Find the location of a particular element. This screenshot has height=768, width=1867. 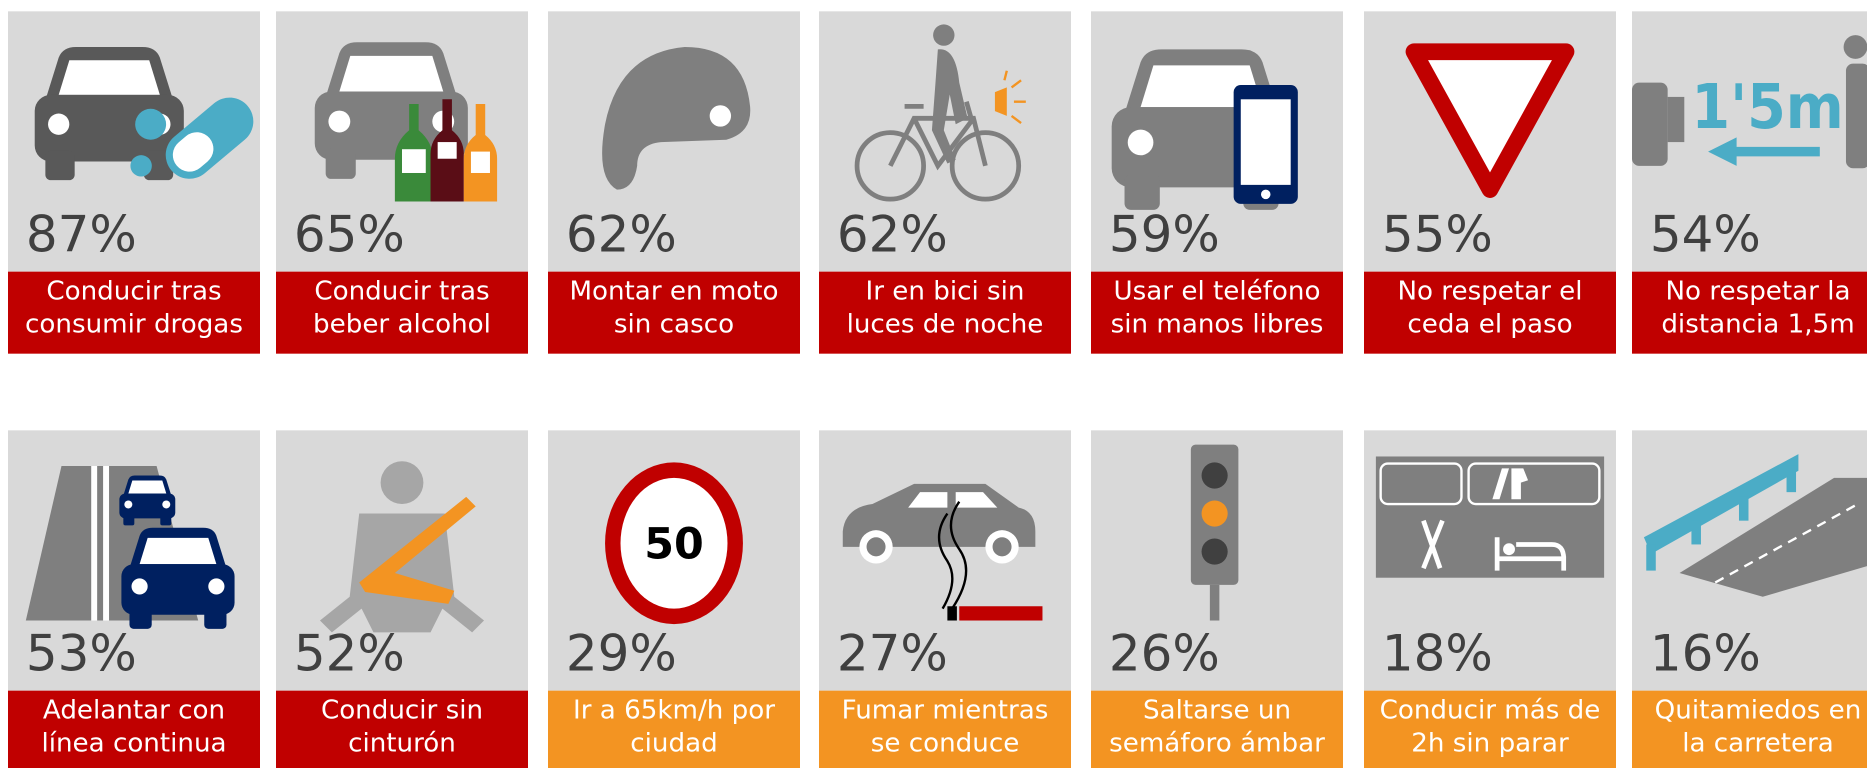

card: 1'5m 54% No respetar la distancia 1,5m is located at coordinates (1749, 182).